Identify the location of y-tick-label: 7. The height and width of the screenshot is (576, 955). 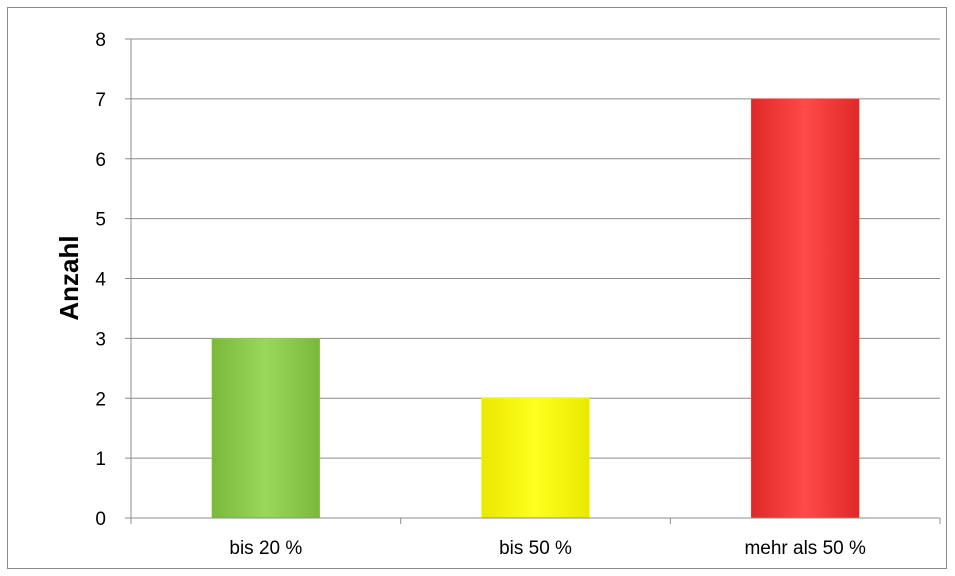
(100, 100).